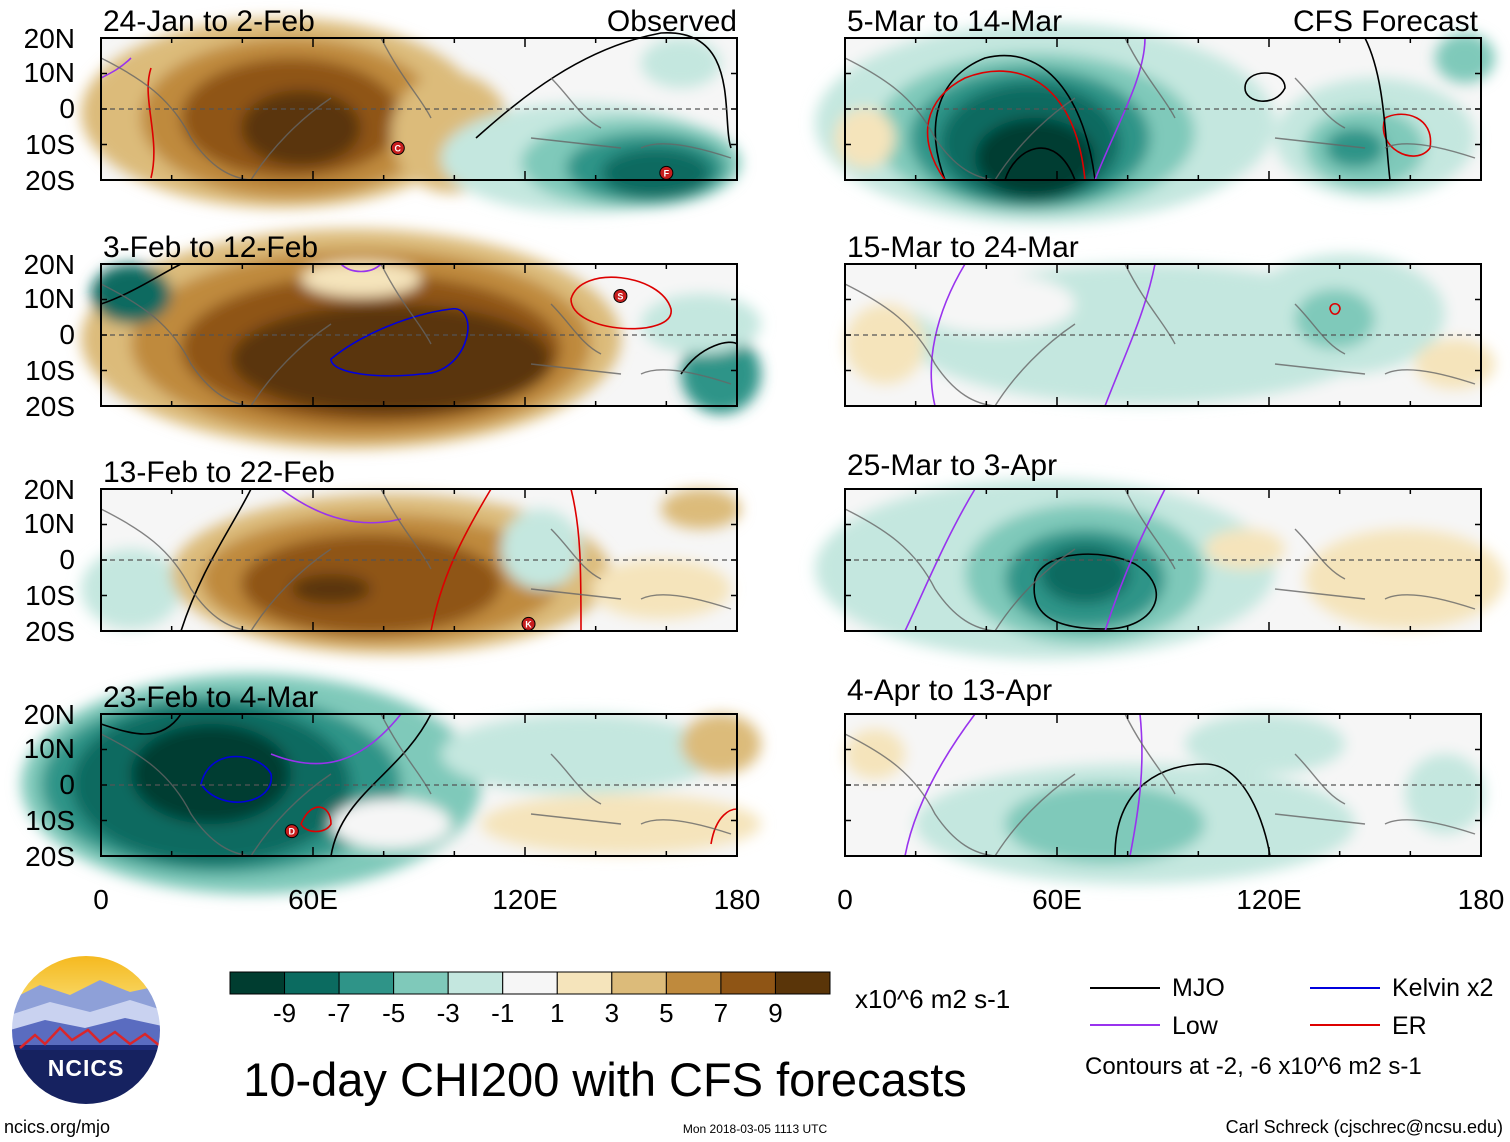 The width and height of the screenshot is (1510, 1142). Describe the element at coordinates (398, 149) in the screenshot. I see `storm-marker-letter: C` at that location.